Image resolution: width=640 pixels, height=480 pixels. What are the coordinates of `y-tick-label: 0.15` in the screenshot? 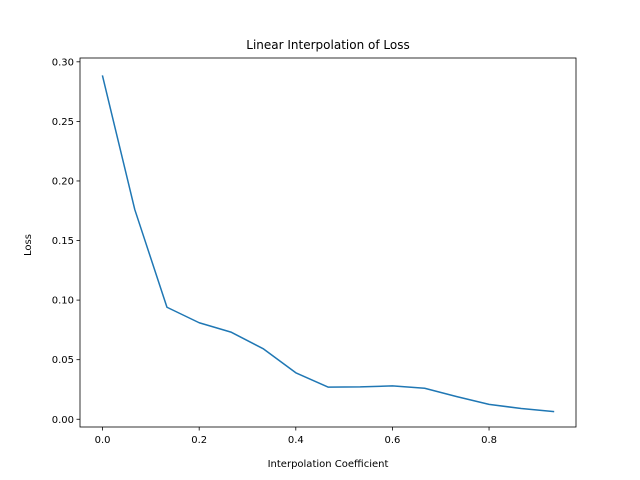 It's located at (63, 241).